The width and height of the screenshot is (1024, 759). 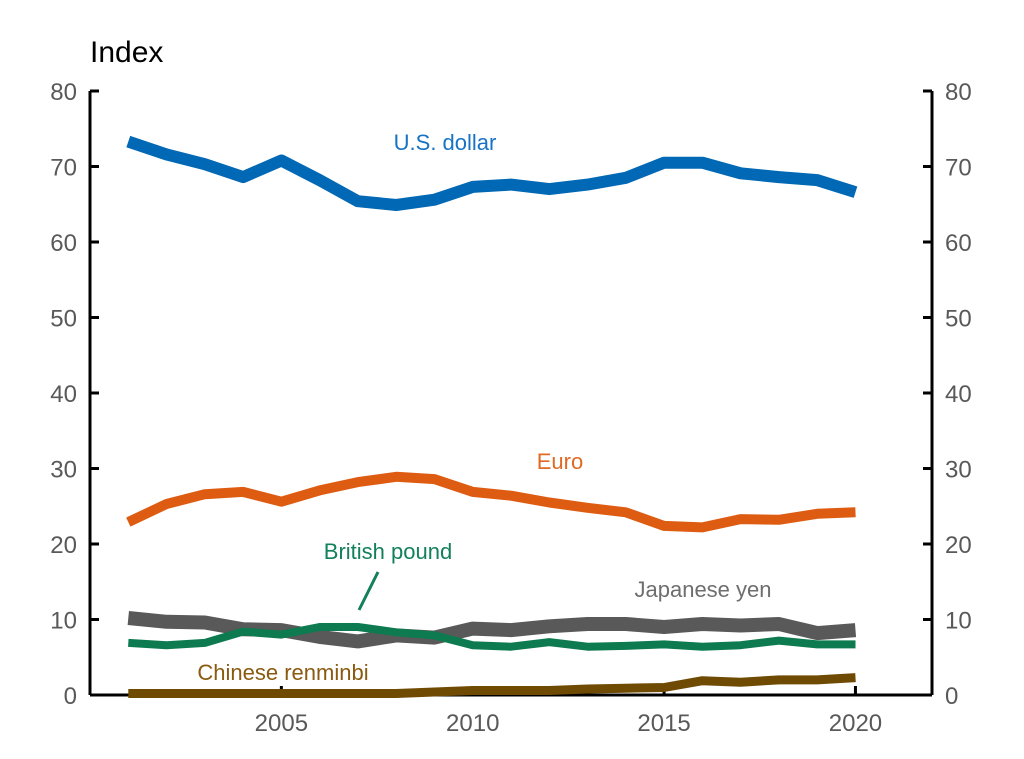 What do you see at coordinates (492, 173) in the screenshot?
I see `u-s-dollar-line` at bounding box center [492, 173].